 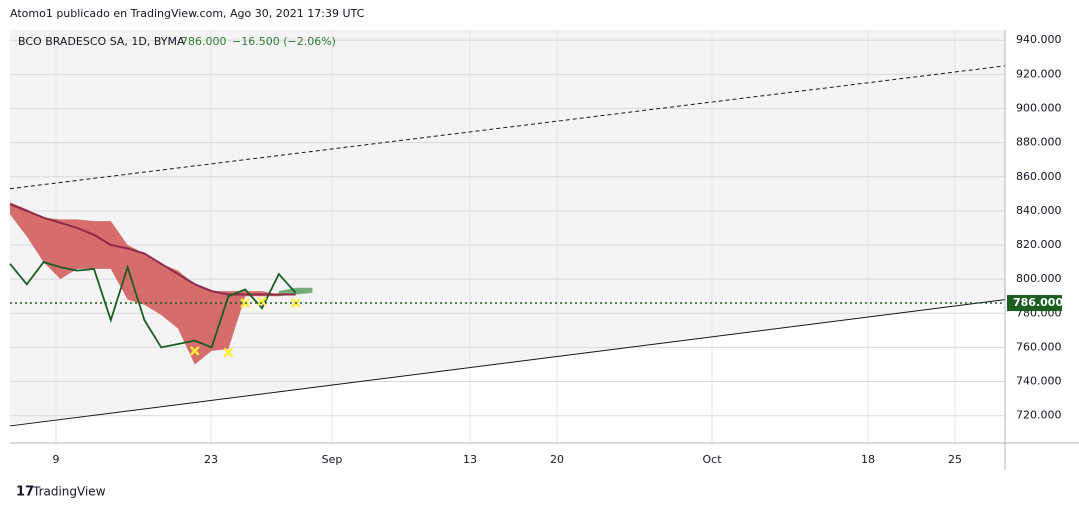 I want to click on x-tick-label: 18, so click(x=868, y=459).